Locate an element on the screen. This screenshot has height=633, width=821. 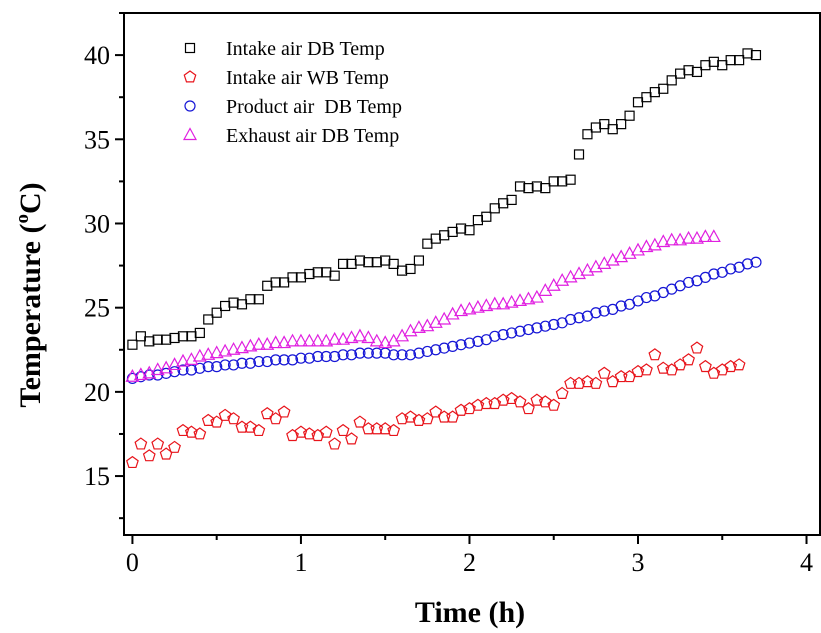
y-tick-label: 35 is located at coordinates (97, 139).